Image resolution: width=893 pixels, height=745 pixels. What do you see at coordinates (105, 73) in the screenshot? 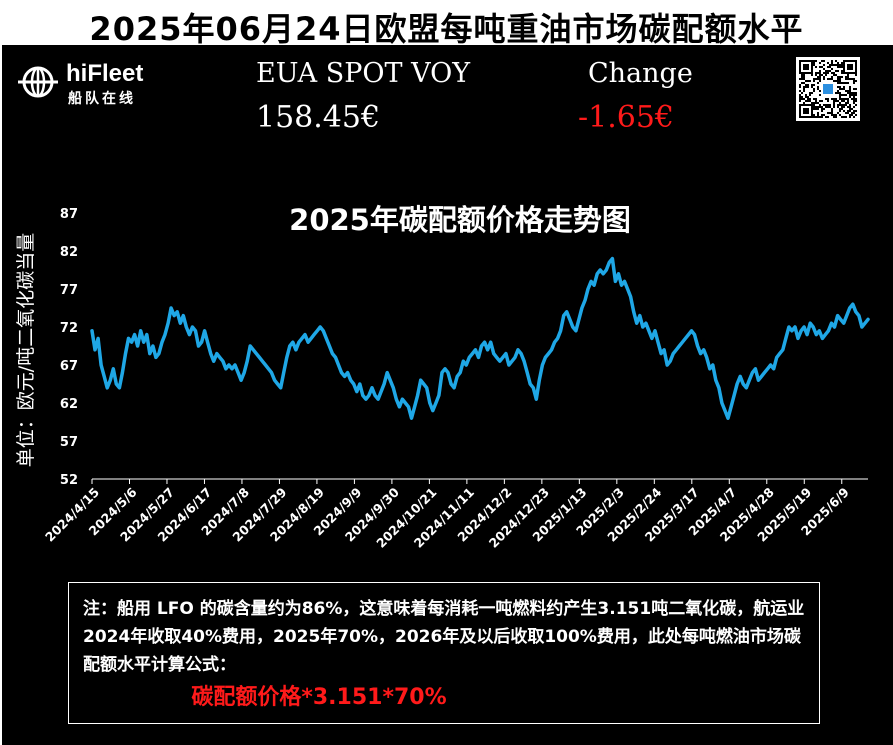
I see `brand-name: hiFleet` at bounding box center [105, 73].